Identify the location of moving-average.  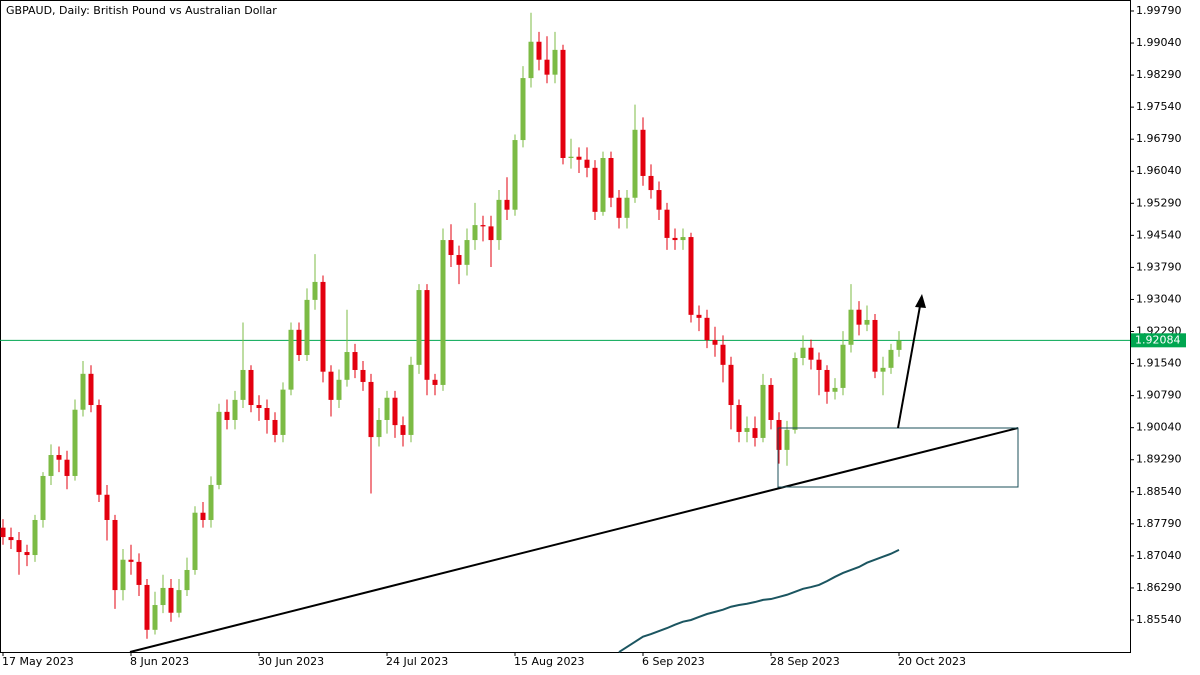
(759, 600).